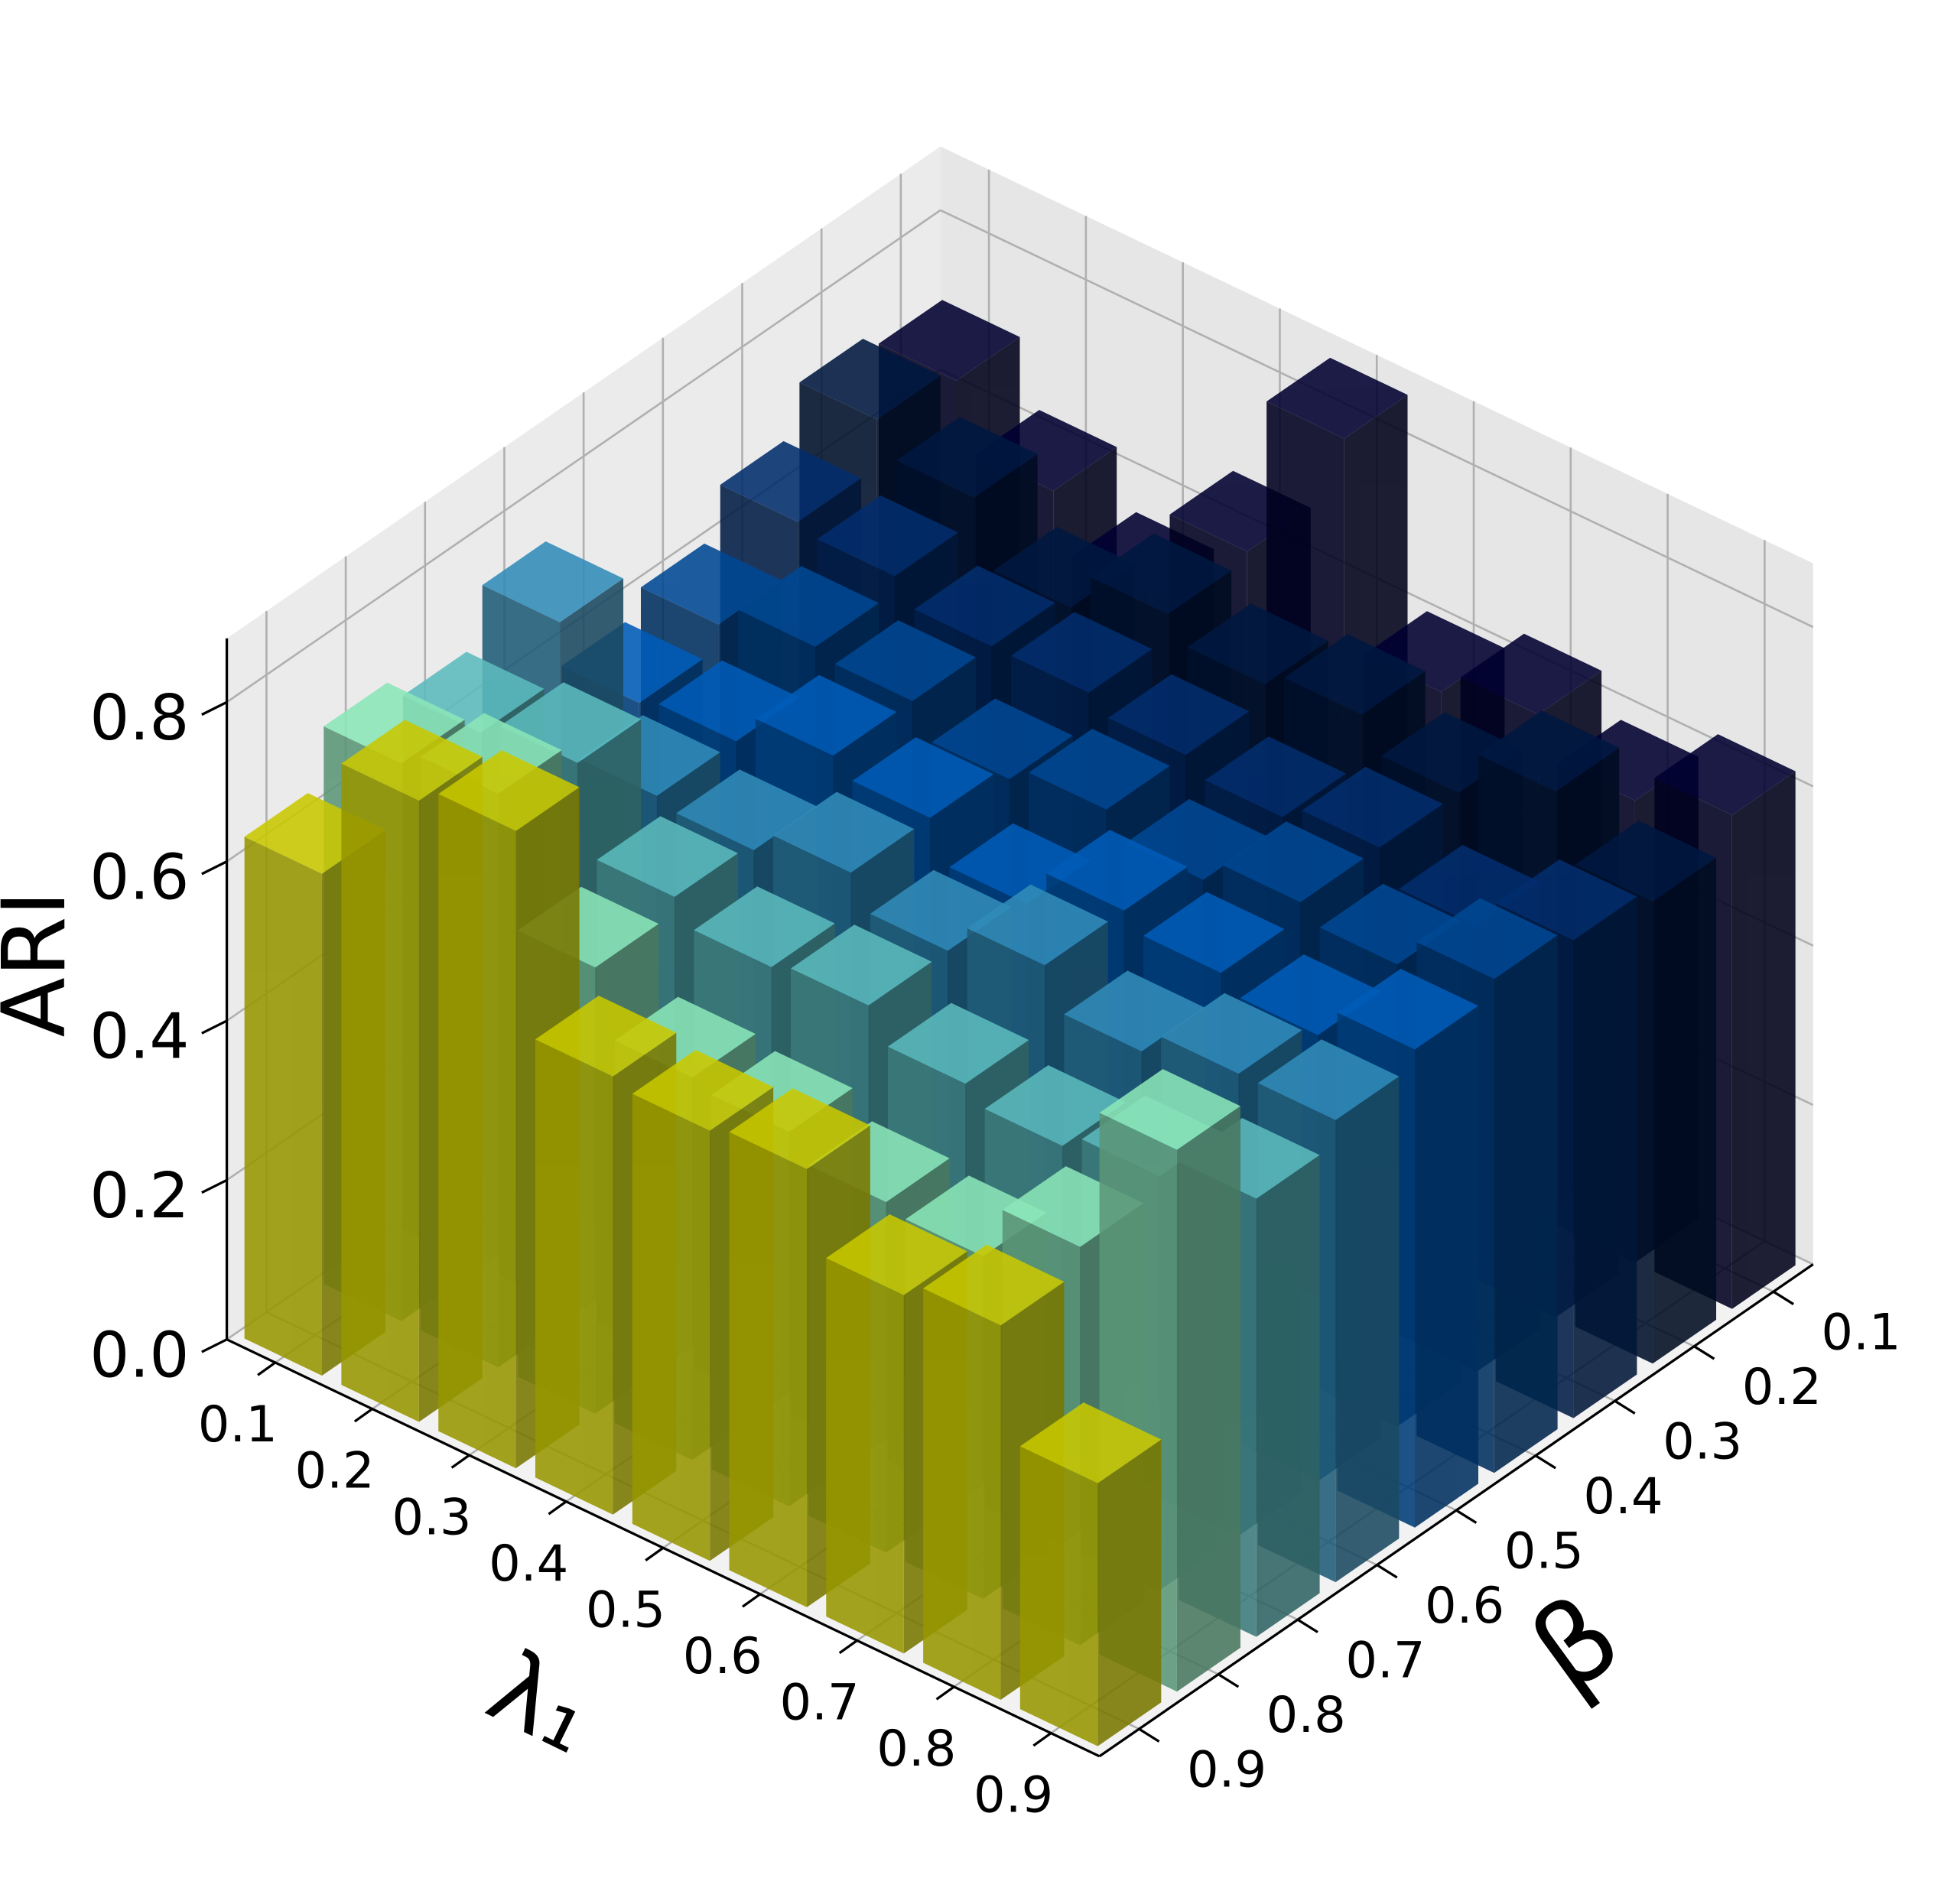 The image size is (1941, 1904). Describe the element at coordinates (1385, 1660) in the screenshot. I see `y-tick-label: 0.7` at that location.